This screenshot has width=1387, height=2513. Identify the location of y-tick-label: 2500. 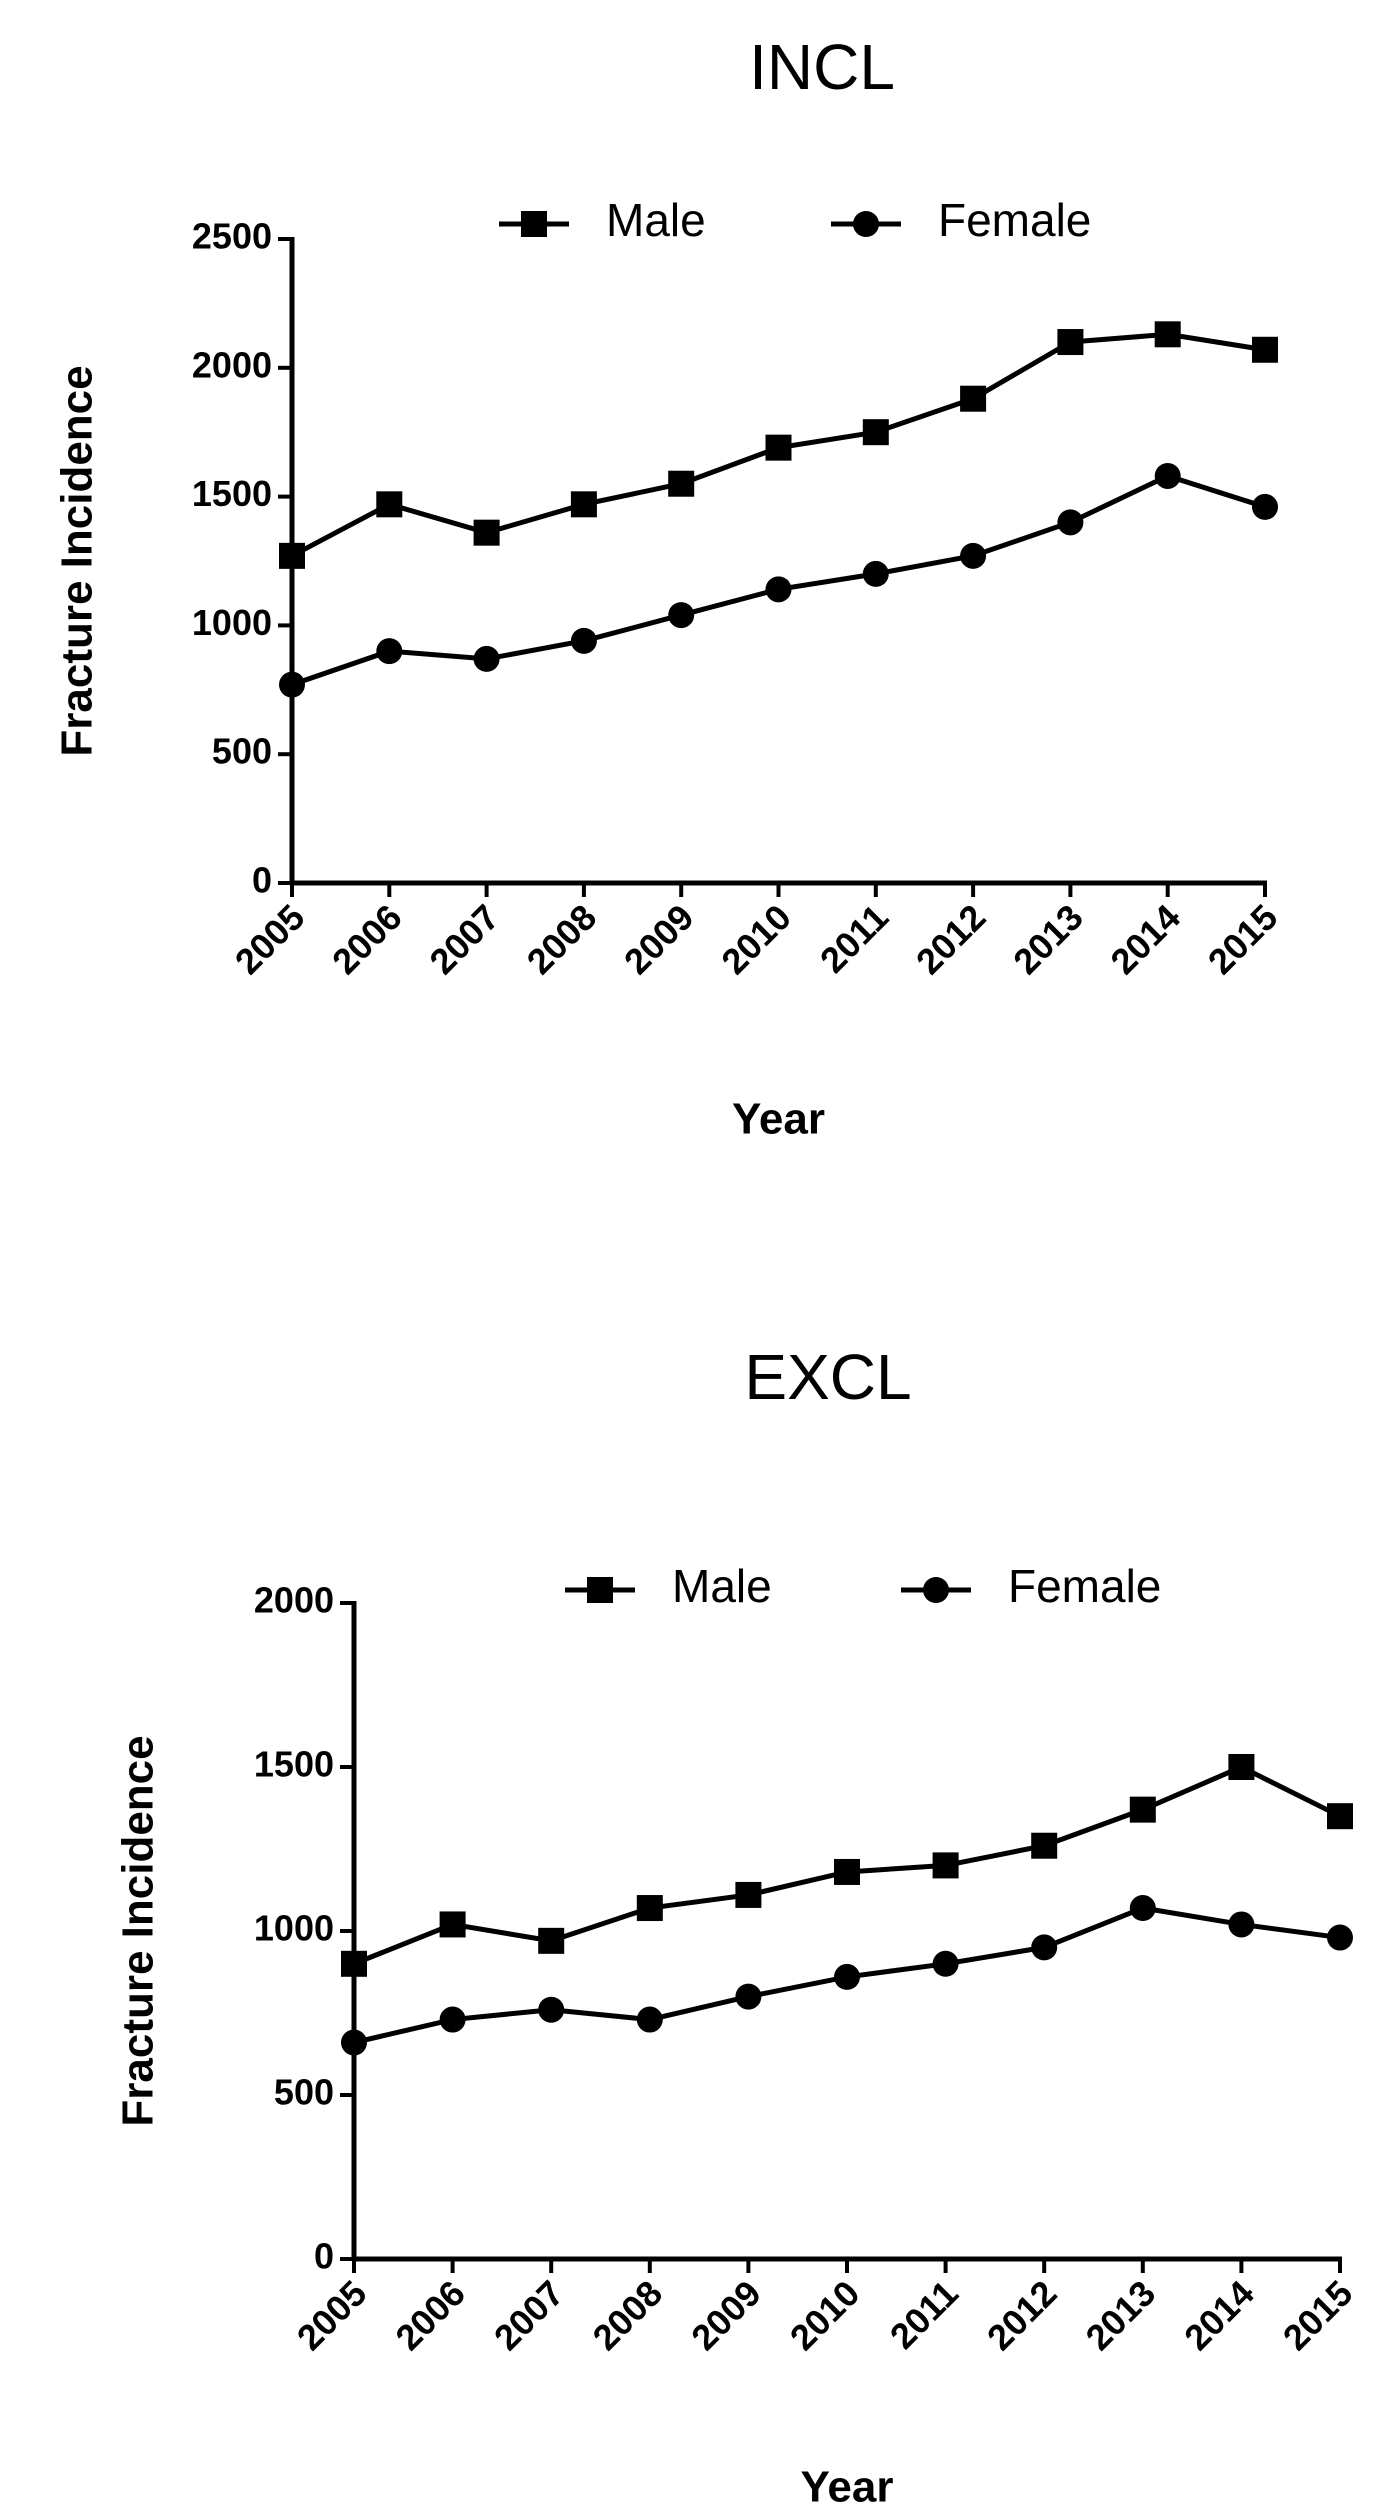
(232, 236).